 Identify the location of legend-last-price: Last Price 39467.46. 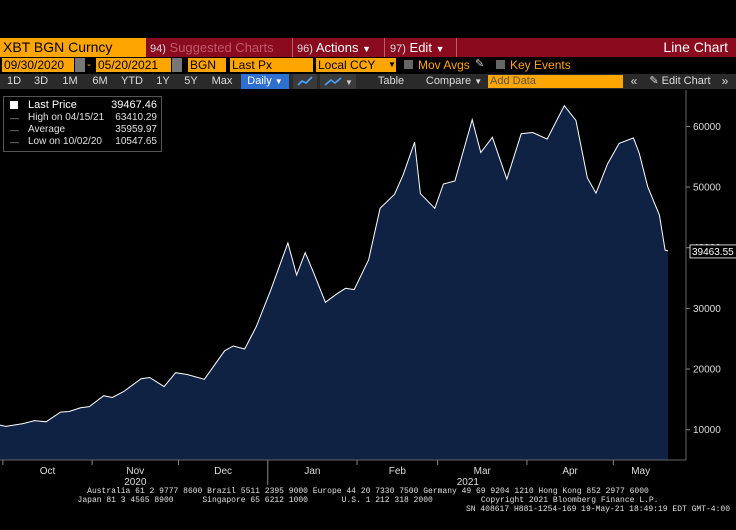
(82, 105).